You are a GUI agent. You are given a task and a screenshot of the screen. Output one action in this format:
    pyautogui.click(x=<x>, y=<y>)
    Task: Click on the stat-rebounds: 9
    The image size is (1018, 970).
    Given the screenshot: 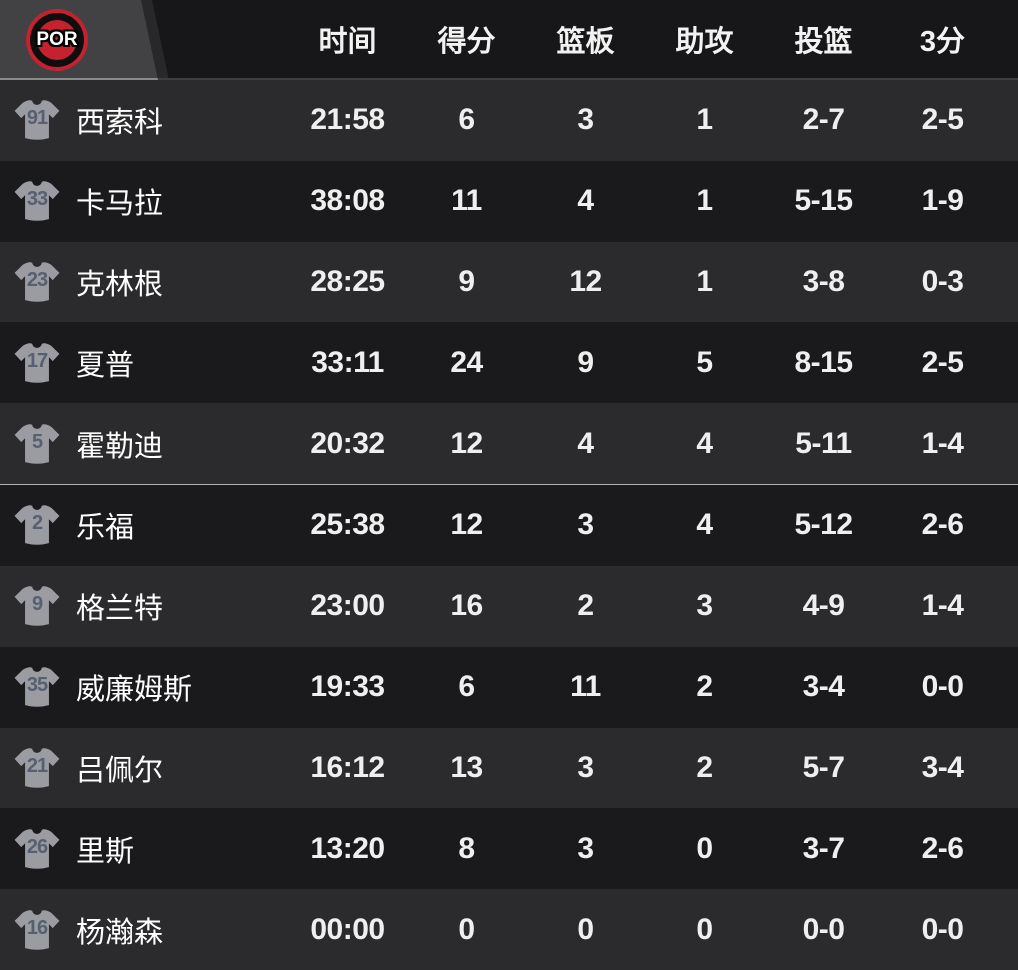 What is the action you would take?
    pyautogui.click(x=585, y=362)
    